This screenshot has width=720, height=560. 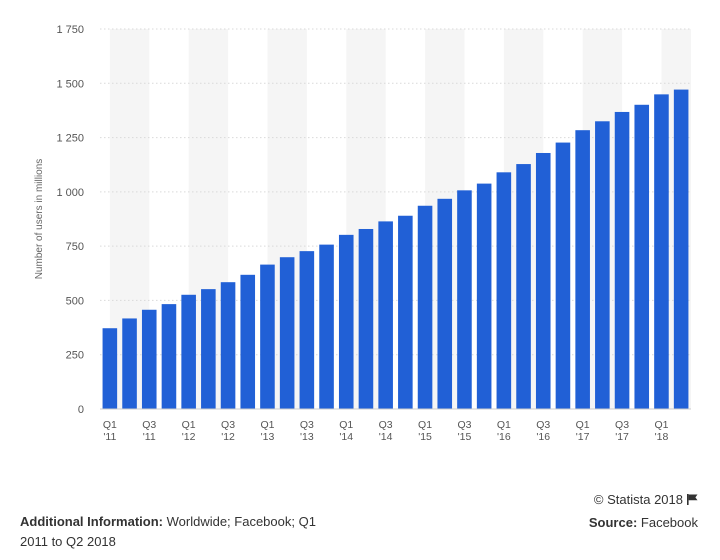 What do you see at coordinates (622, 431) in the screenshot?
I see `x-tick-label: Q3'17` at bounding box center [622, 431].